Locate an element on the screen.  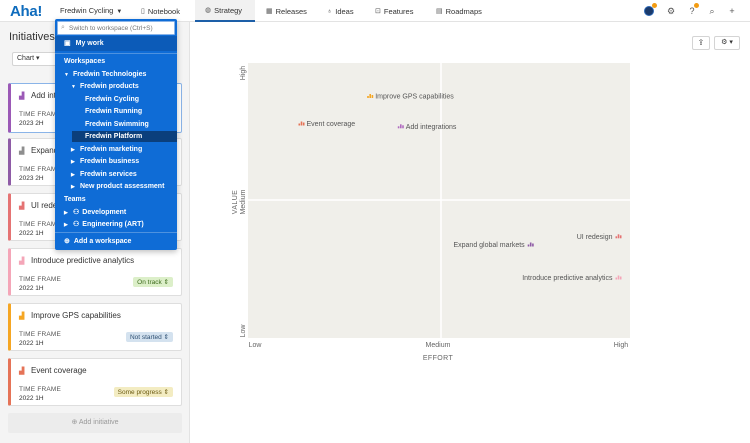
workspace-item-new-product-assessment: ▶ New product assessment is located at coordinates (117, 186).